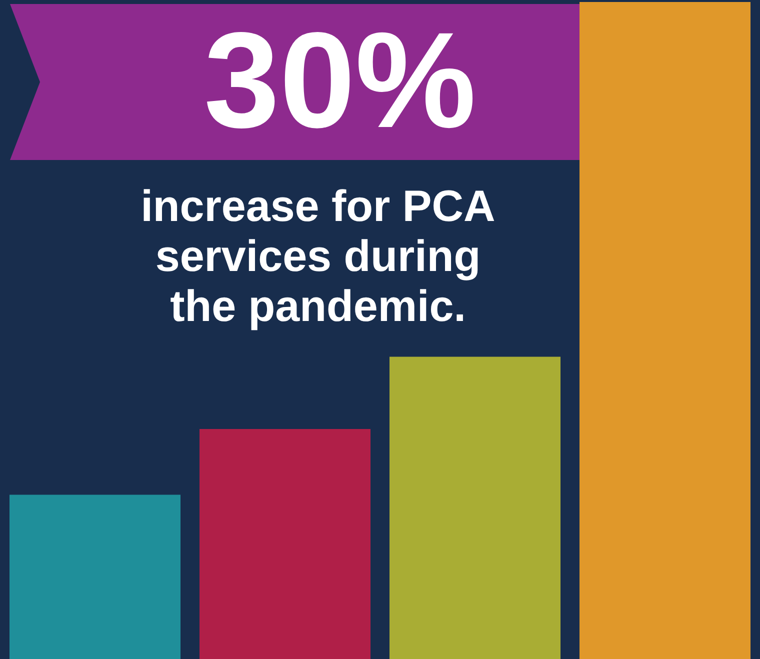 This screenshot has width=760, height=659. Describe the element at coordinates (318, 257) in the screenshot. I see `text: increase for PCA services during the pandemic.` at that location.